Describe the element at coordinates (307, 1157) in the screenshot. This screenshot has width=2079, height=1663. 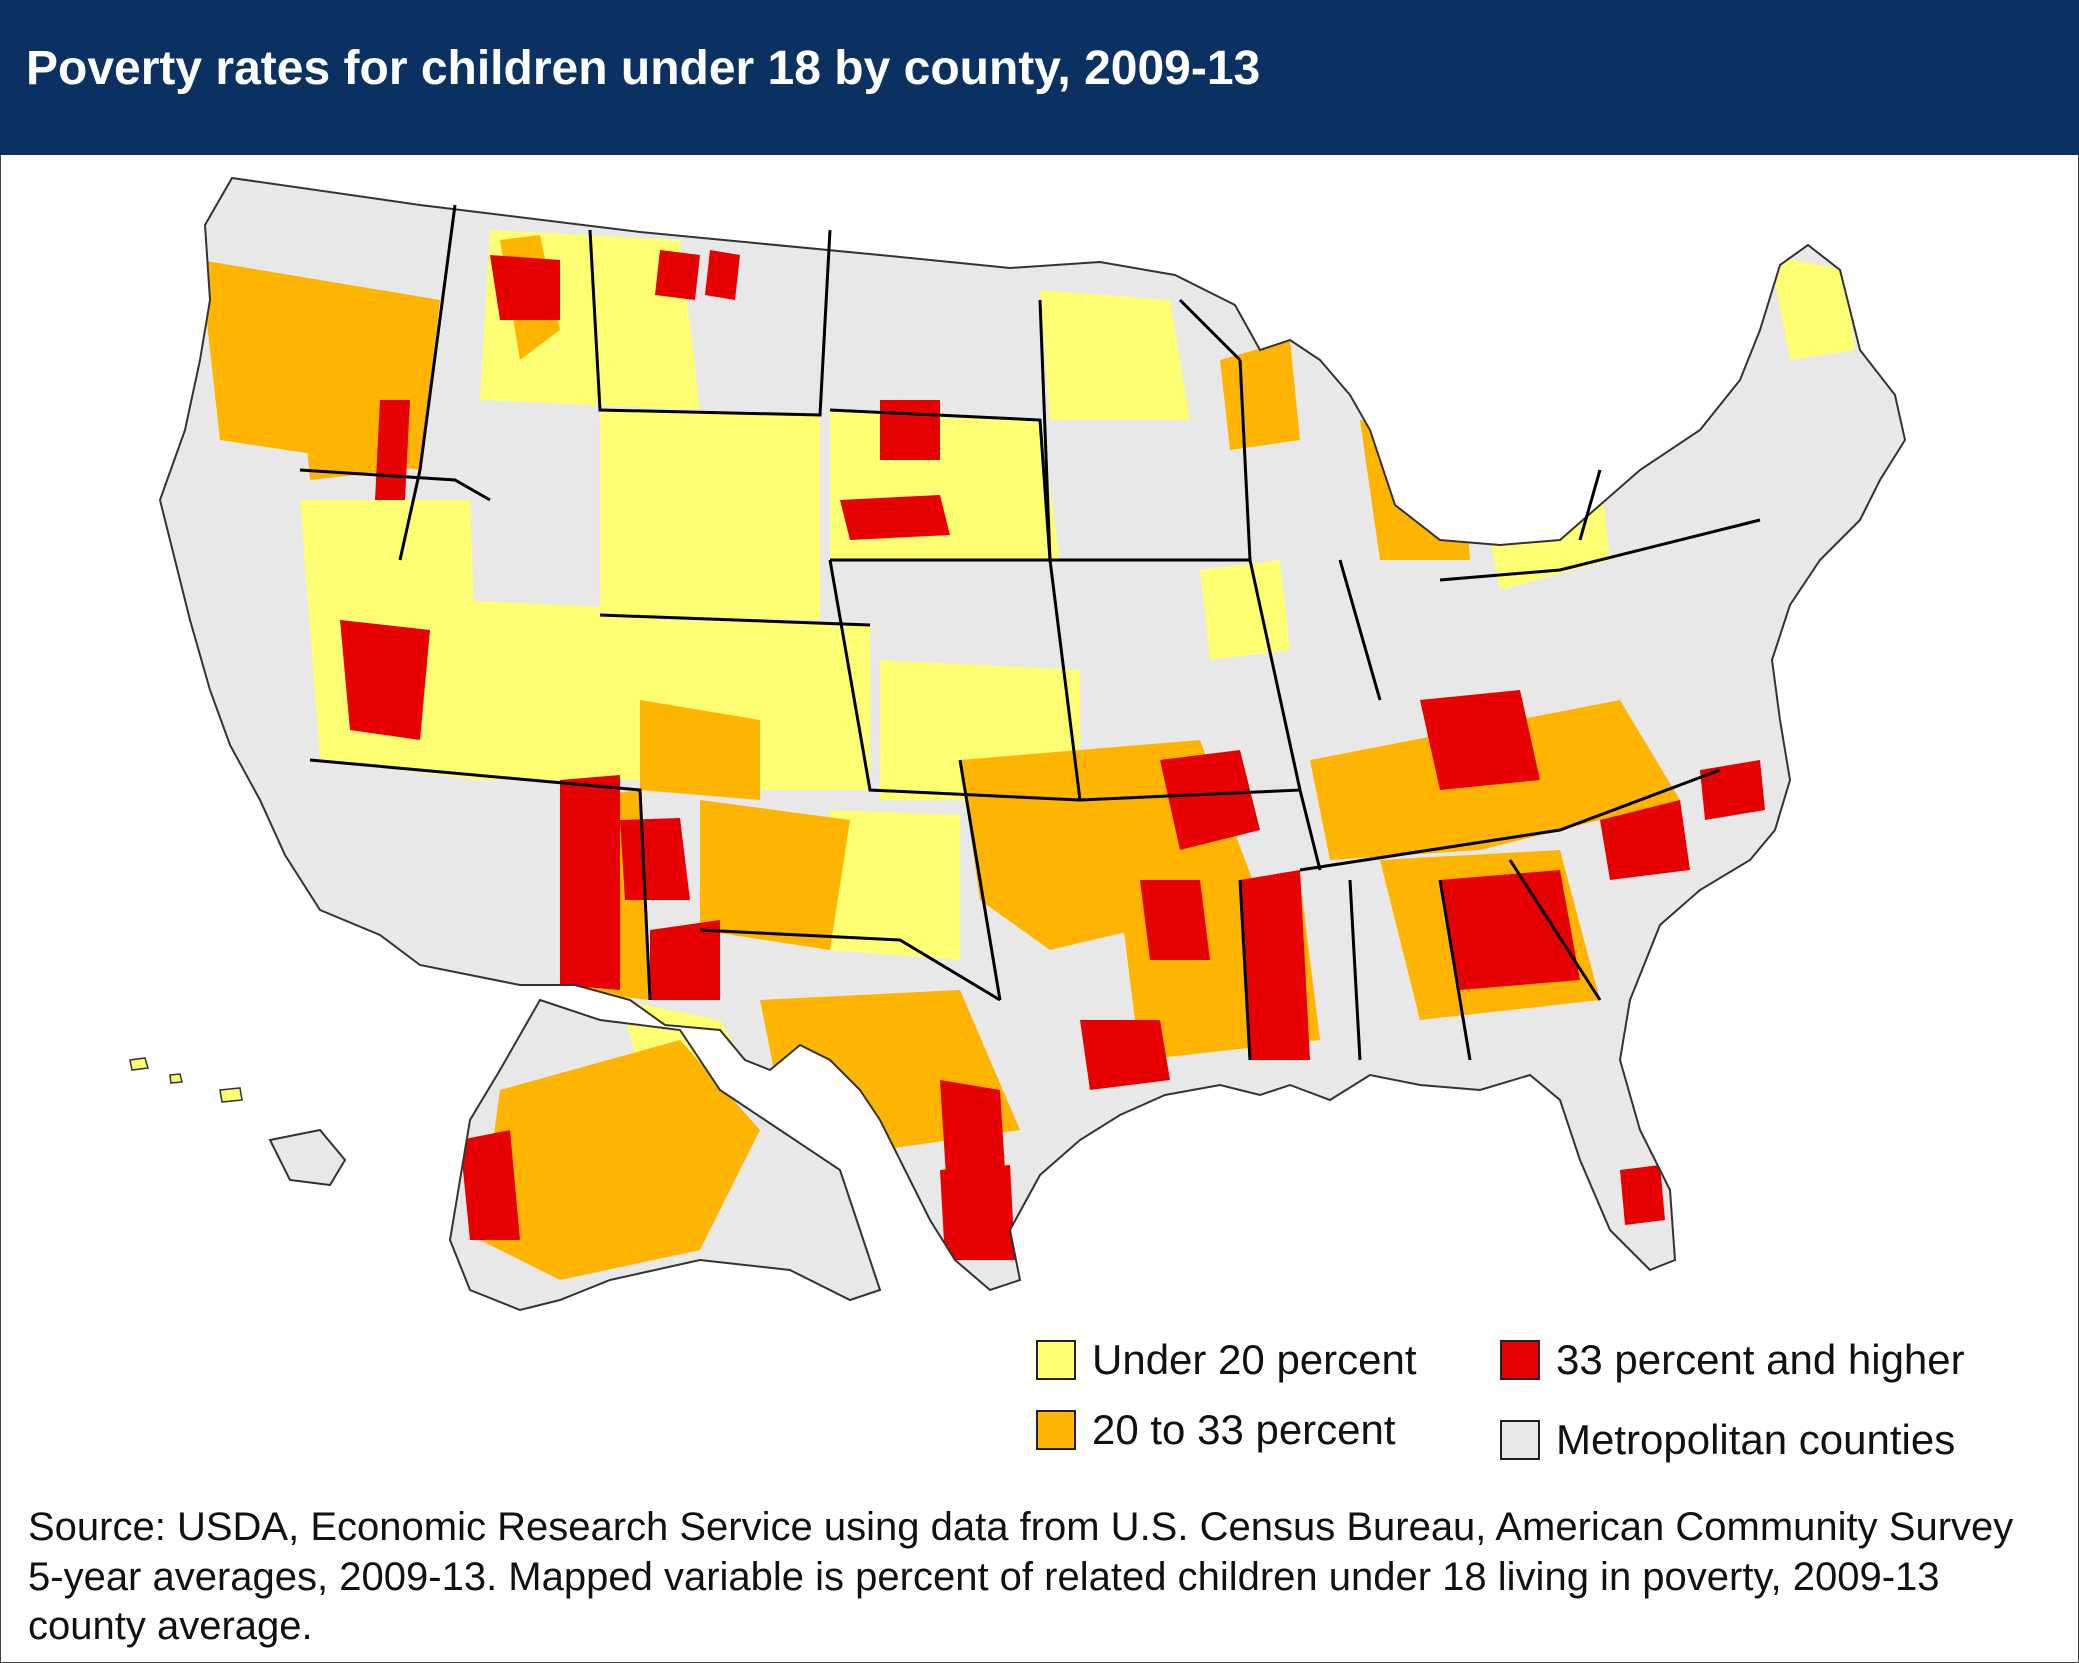
I see `hawaii-outline` at that location.